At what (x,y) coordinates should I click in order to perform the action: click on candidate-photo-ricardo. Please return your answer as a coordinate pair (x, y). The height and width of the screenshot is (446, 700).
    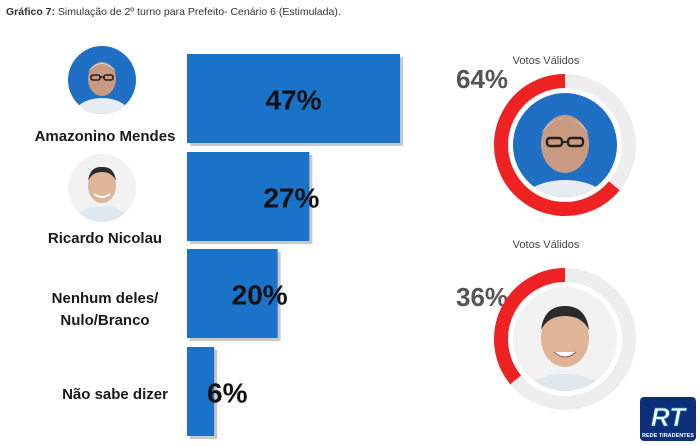
    Looking at the image, I should click on (102, 188).